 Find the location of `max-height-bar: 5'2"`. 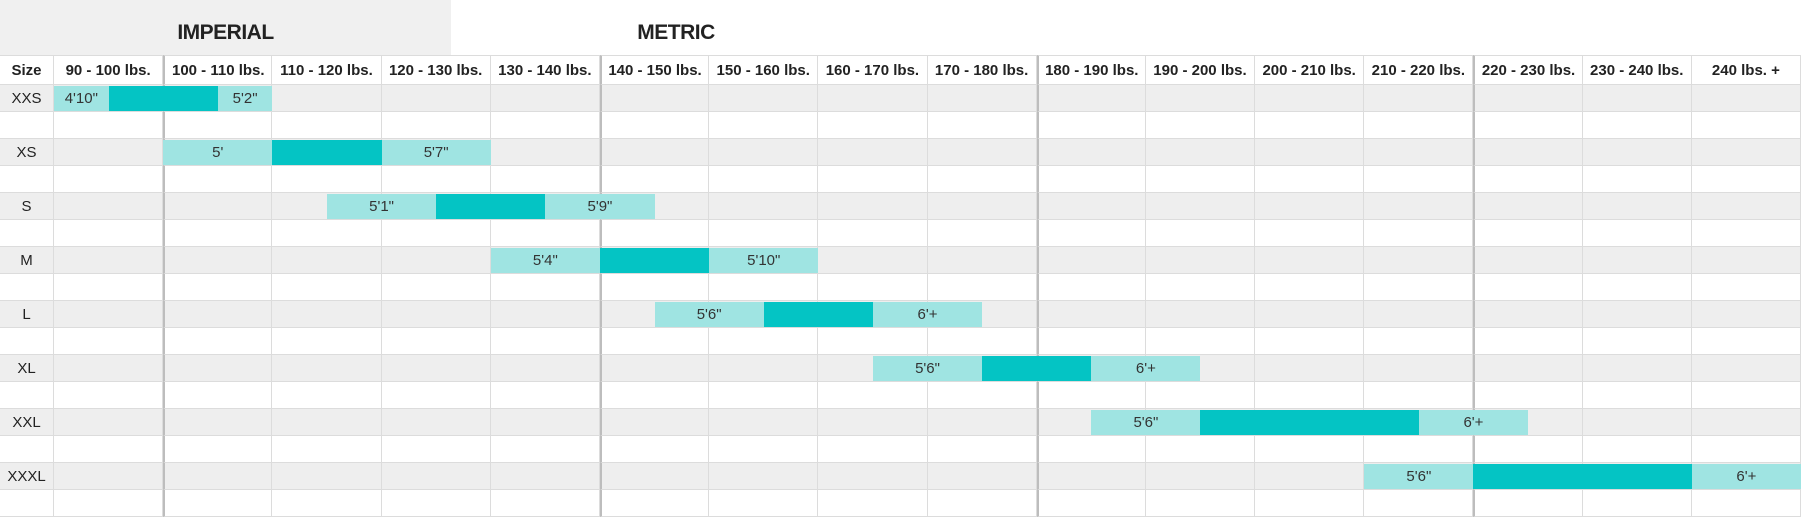

max-height-bar: 5'2" is located at coordinates (245, 98).